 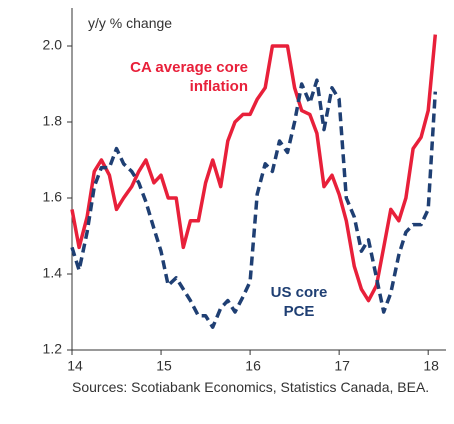 I want to click on x-tick-label: 14, so click(x=75, y=366).